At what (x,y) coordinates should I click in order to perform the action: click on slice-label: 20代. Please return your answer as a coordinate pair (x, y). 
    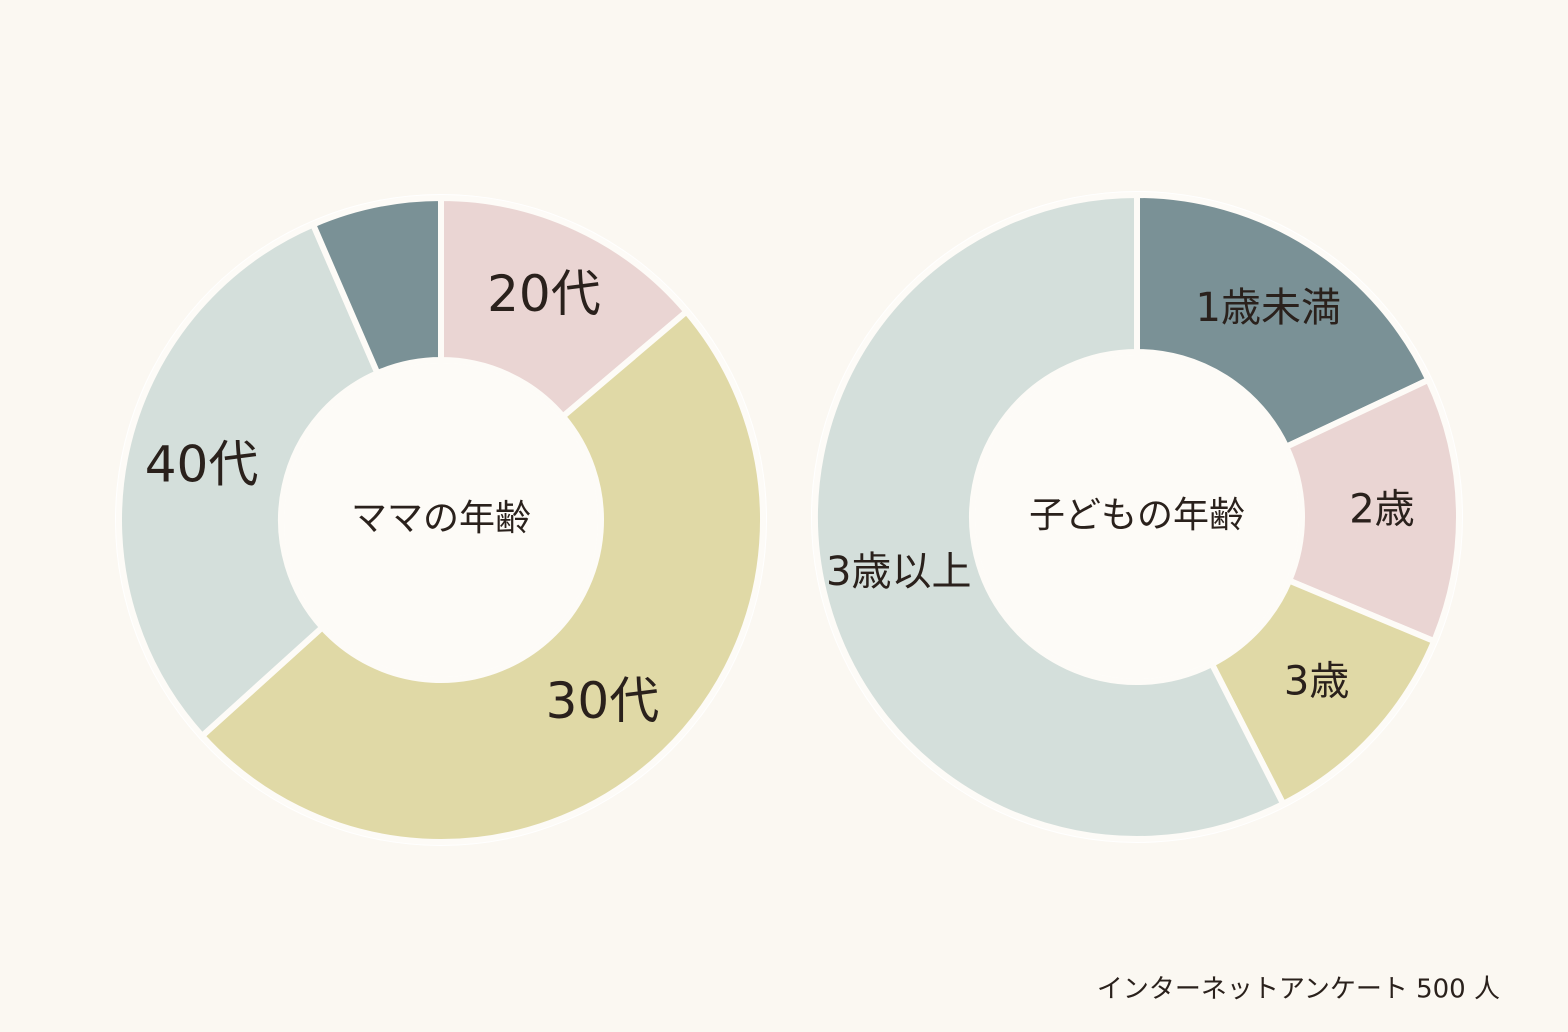
    Looking at the image, I should click on (544, 294).